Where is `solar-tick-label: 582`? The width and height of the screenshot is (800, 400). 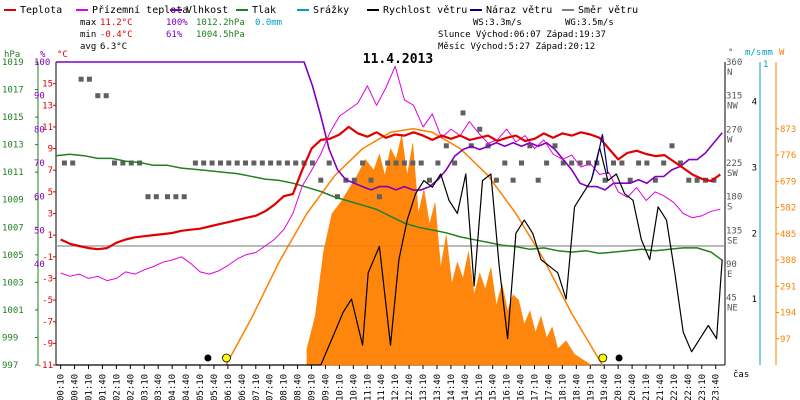
solar-tick-label: 582 is located at coordinates (788, 209).